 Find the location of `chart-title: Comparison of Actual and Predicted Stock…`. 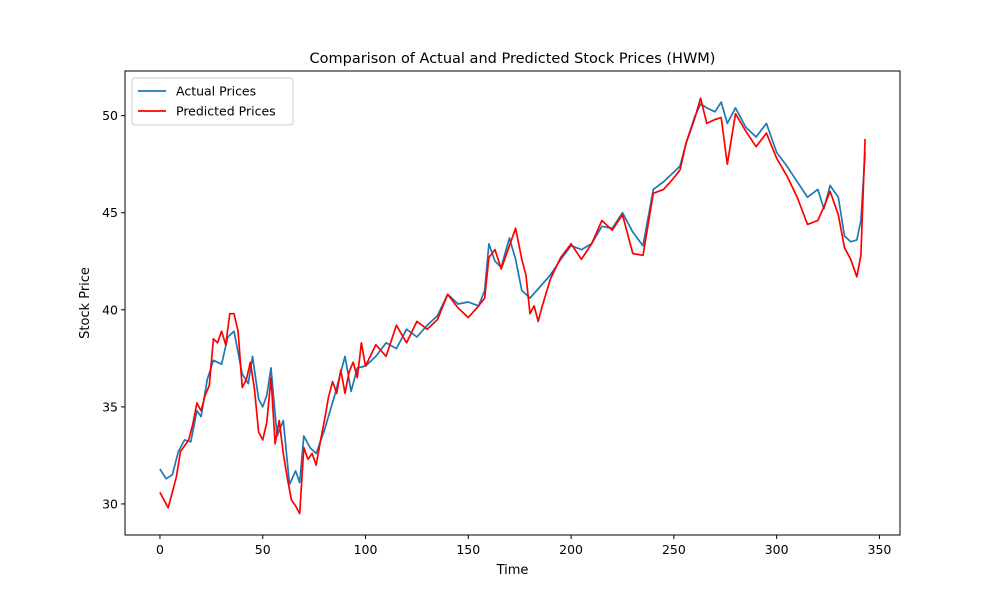

chart-title: Comparison of Actual and Predicted Stock… is located at coordinates (513, 59).